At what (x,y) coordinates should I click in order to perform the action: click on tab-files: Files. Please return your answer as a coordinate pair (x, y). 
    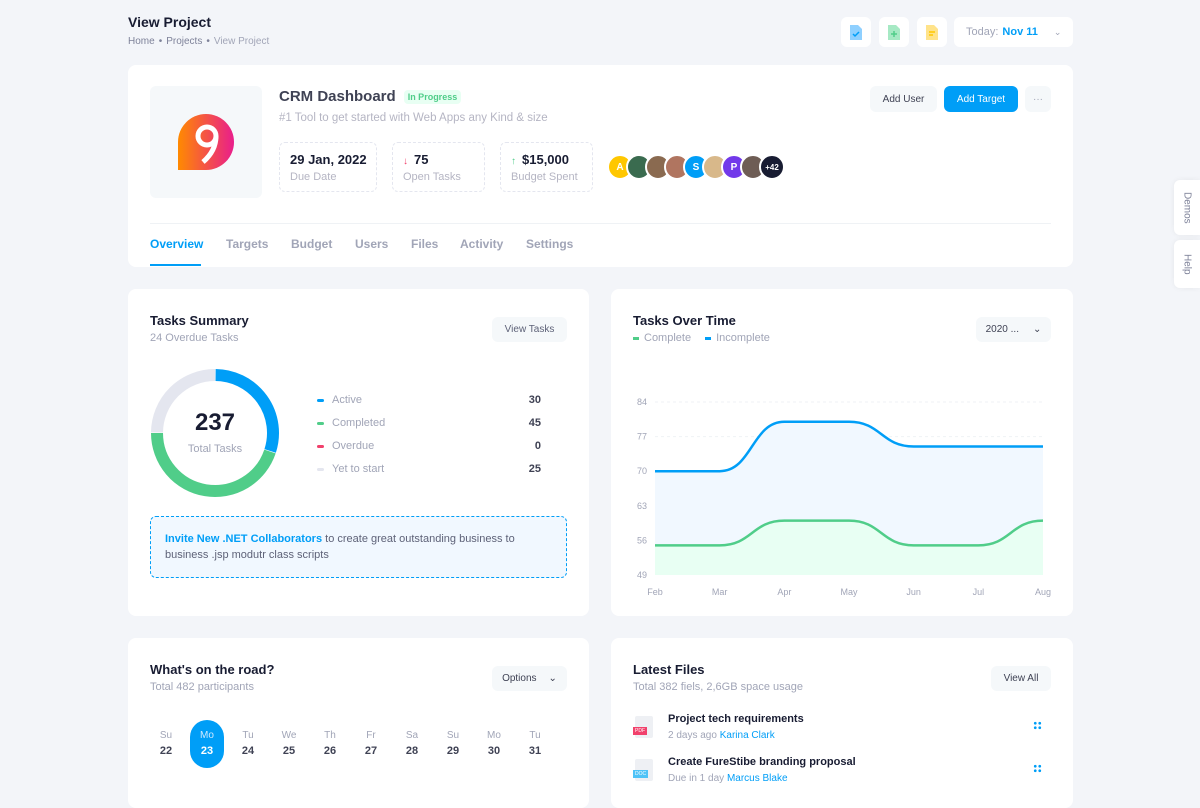
    Looking at the image, I should click on (425, 244).